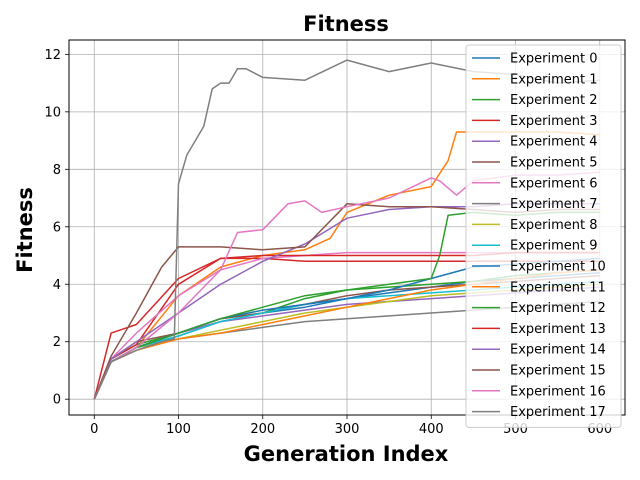  Describe the element at coordinates (346, 24) in the screenshot. I see `chart-title: Fitness` at that location.